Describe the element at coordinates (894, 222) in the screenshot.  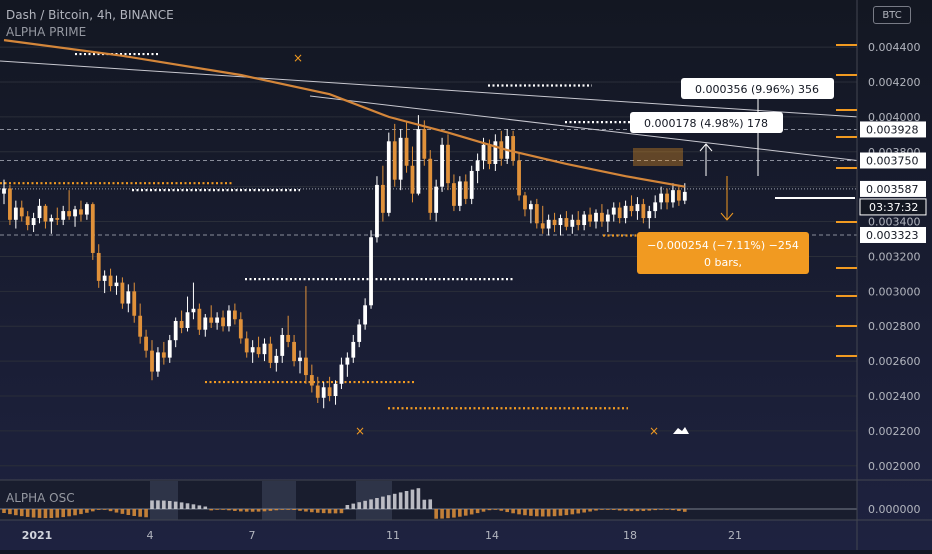
I see `price-tick-label: 0.003400` at that location.